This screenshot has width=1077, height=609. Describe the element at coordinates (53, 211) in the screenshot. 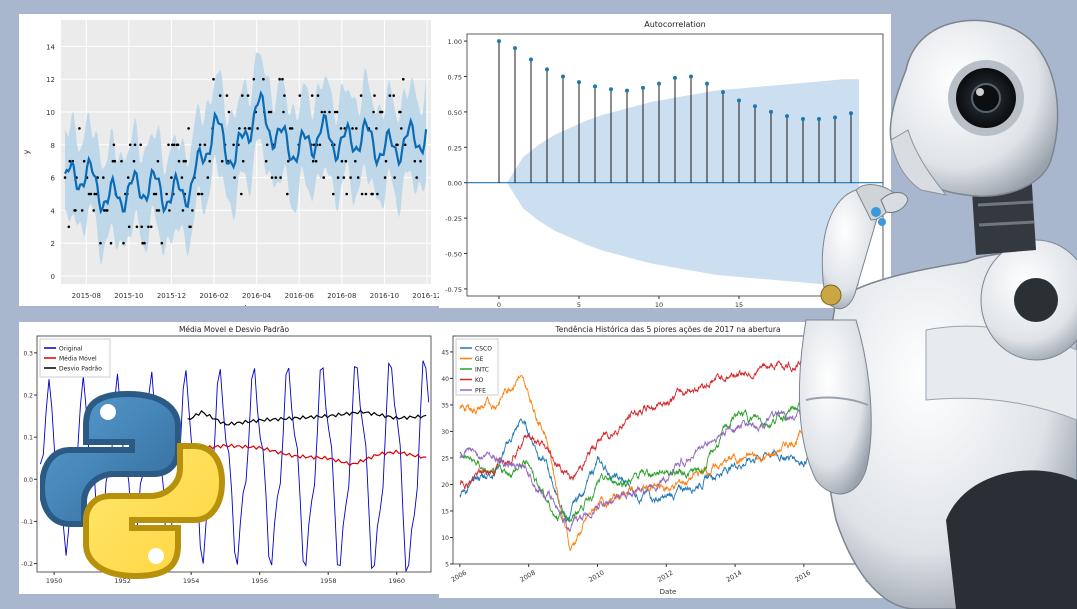

I see `y-tick-label: 4` at that location.